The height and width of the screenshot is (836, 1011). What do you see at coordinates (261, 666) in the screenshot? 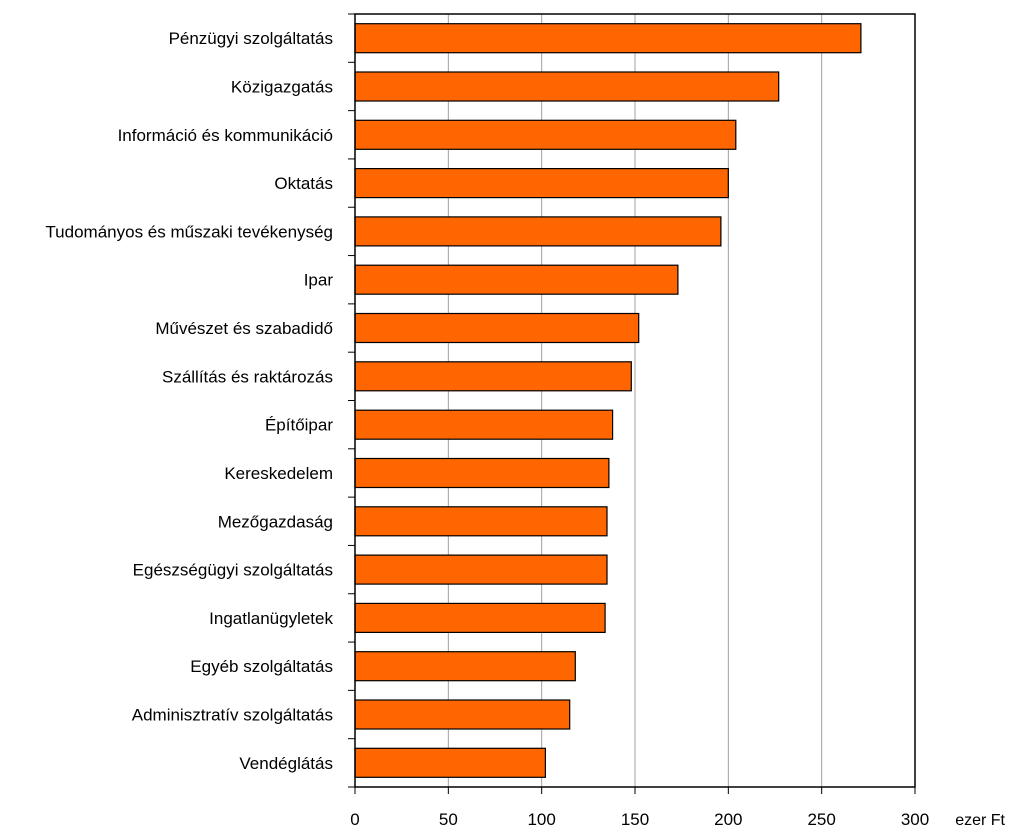
I see `category-label: Egyéb szolgáltatás` at bounding box center [261, 666].